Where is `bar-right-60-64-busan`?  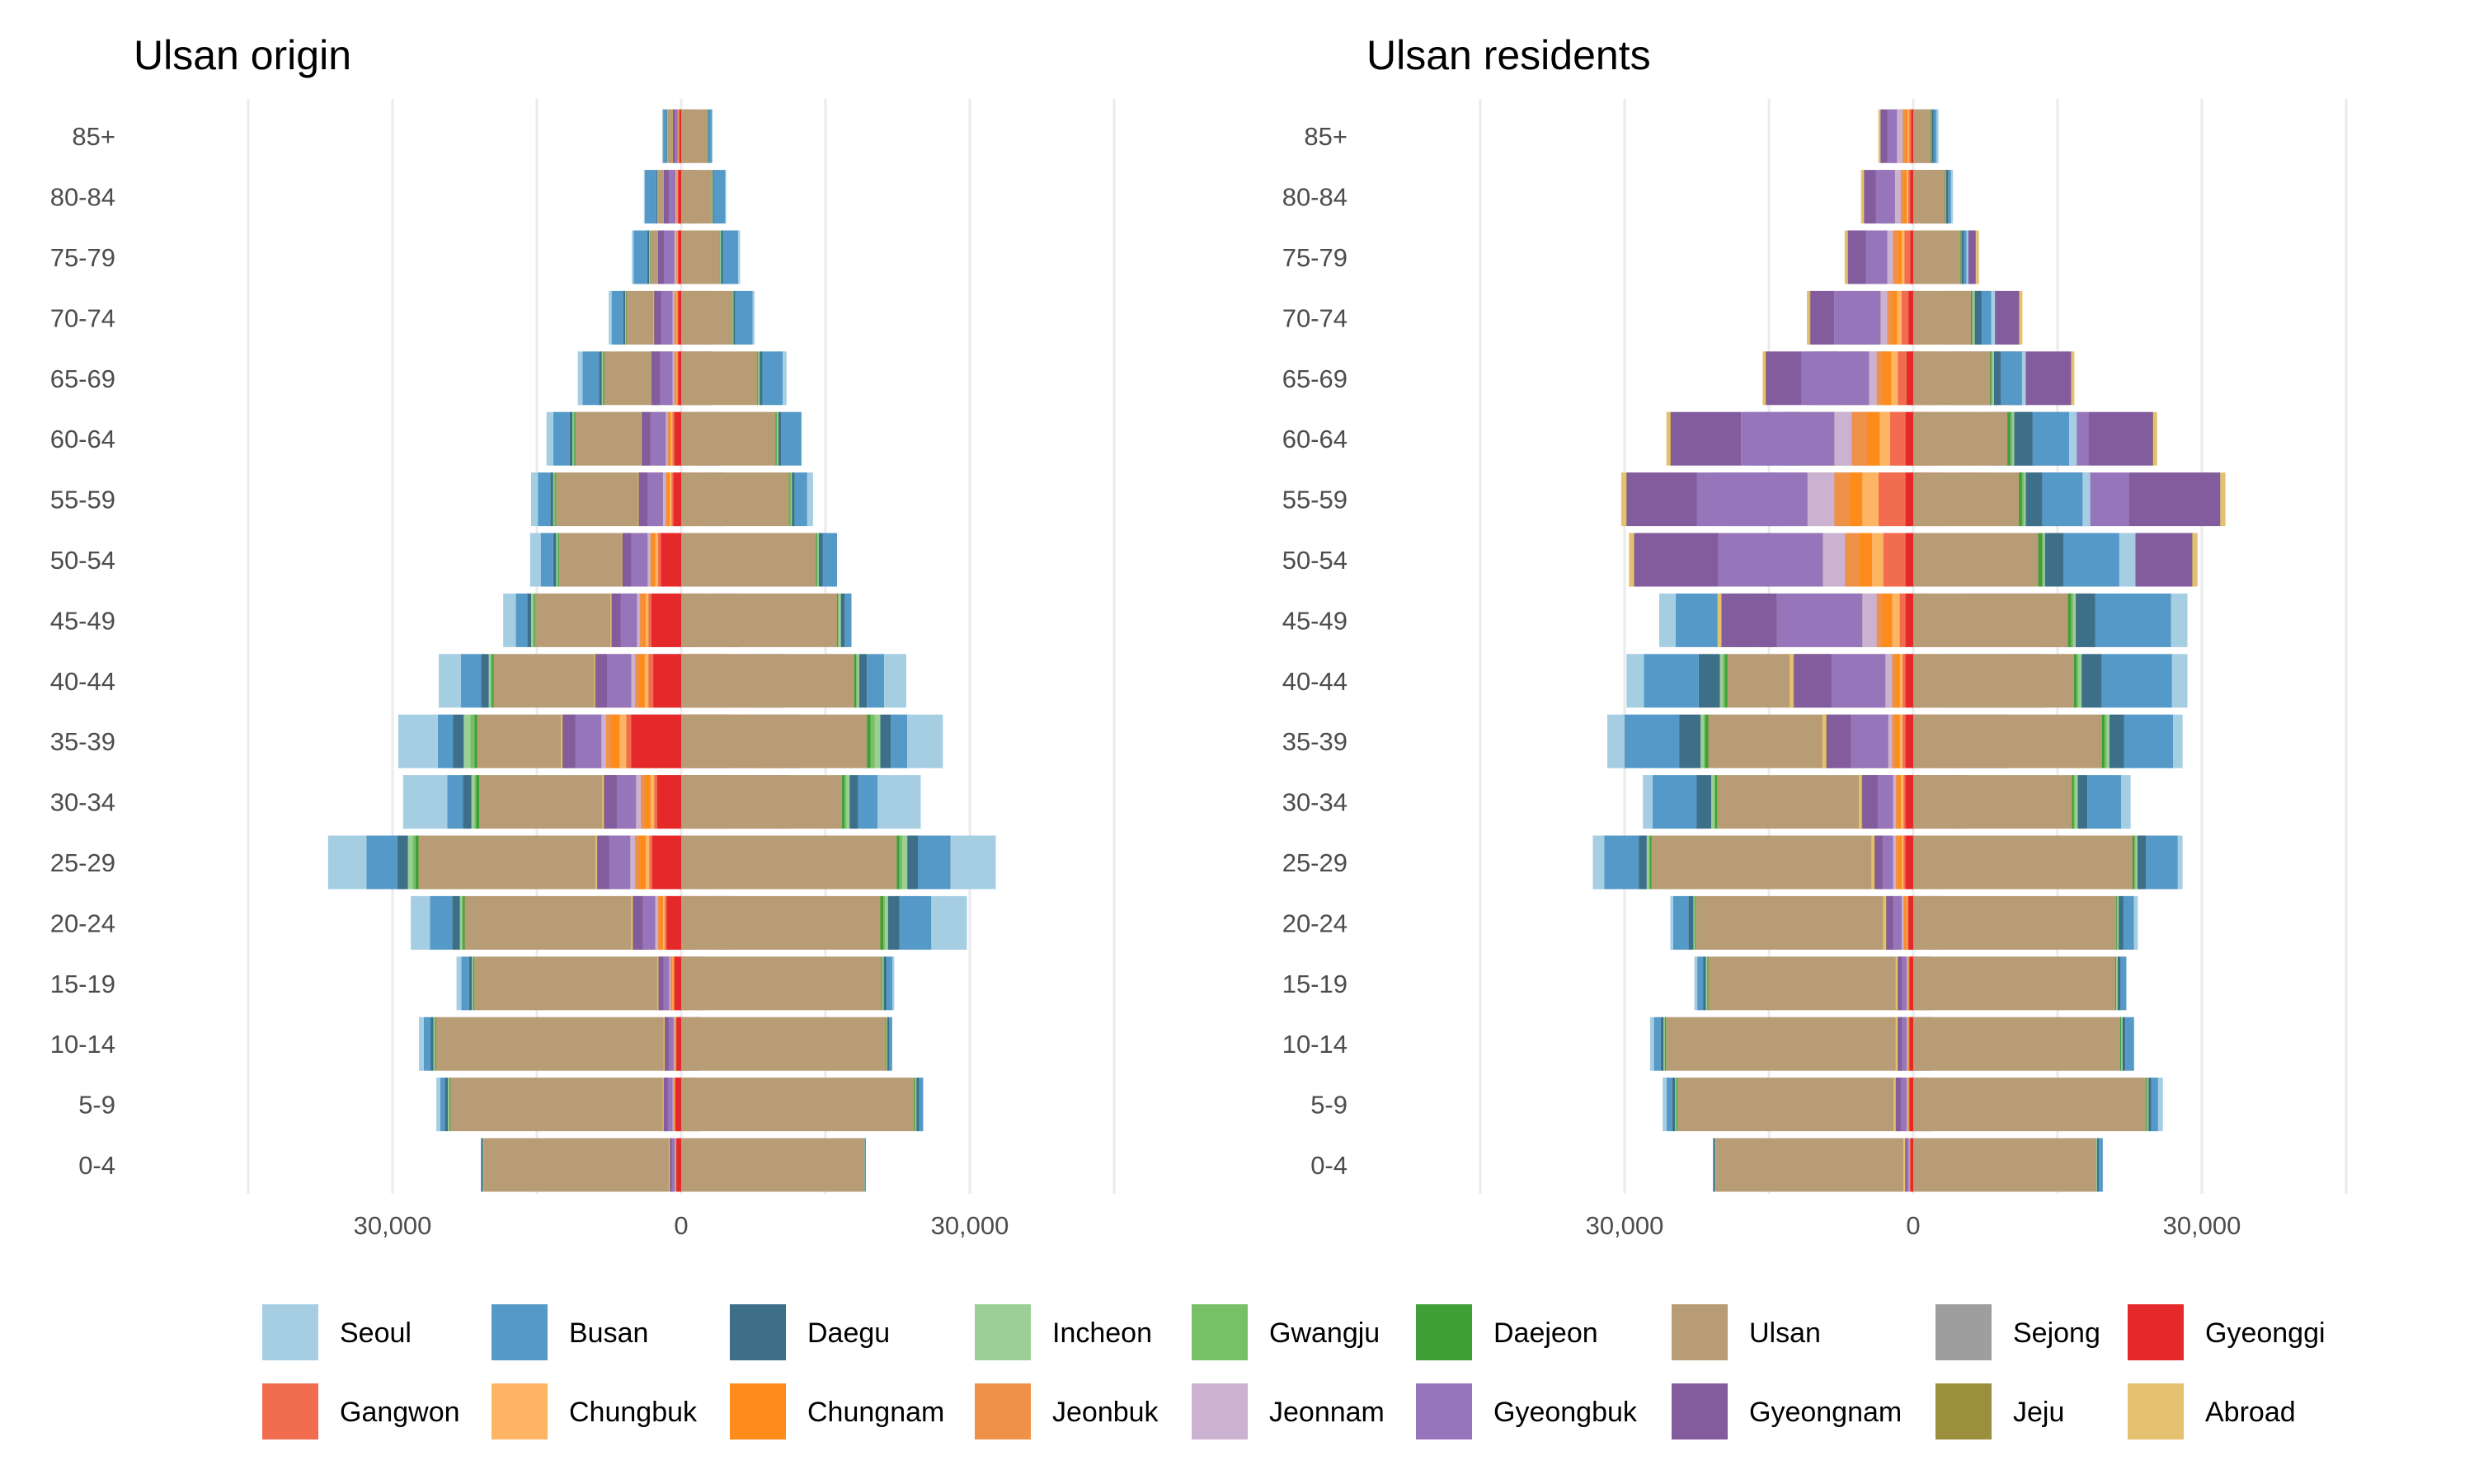 bar-right-60-64-busan is located at coordinates (2050, 438).